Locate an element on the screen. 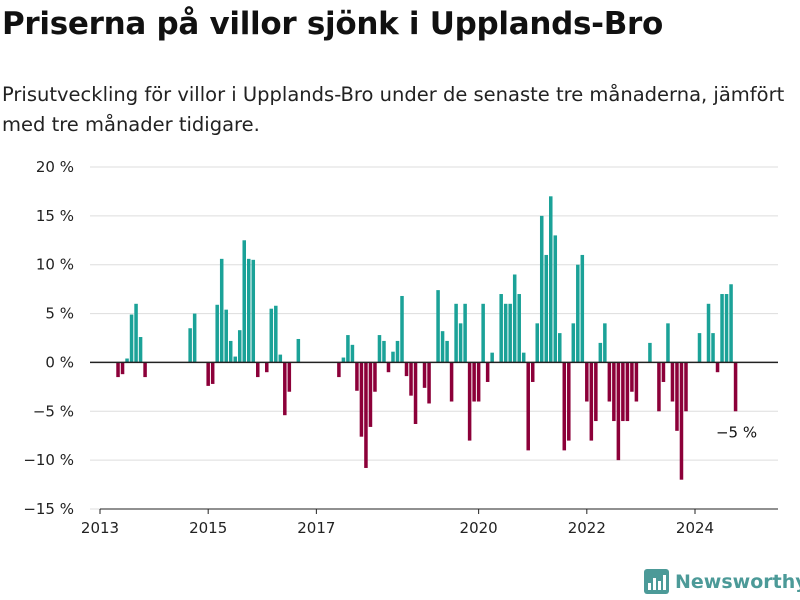  x-tick-label: 2013 is located at coordinates (100, 528).